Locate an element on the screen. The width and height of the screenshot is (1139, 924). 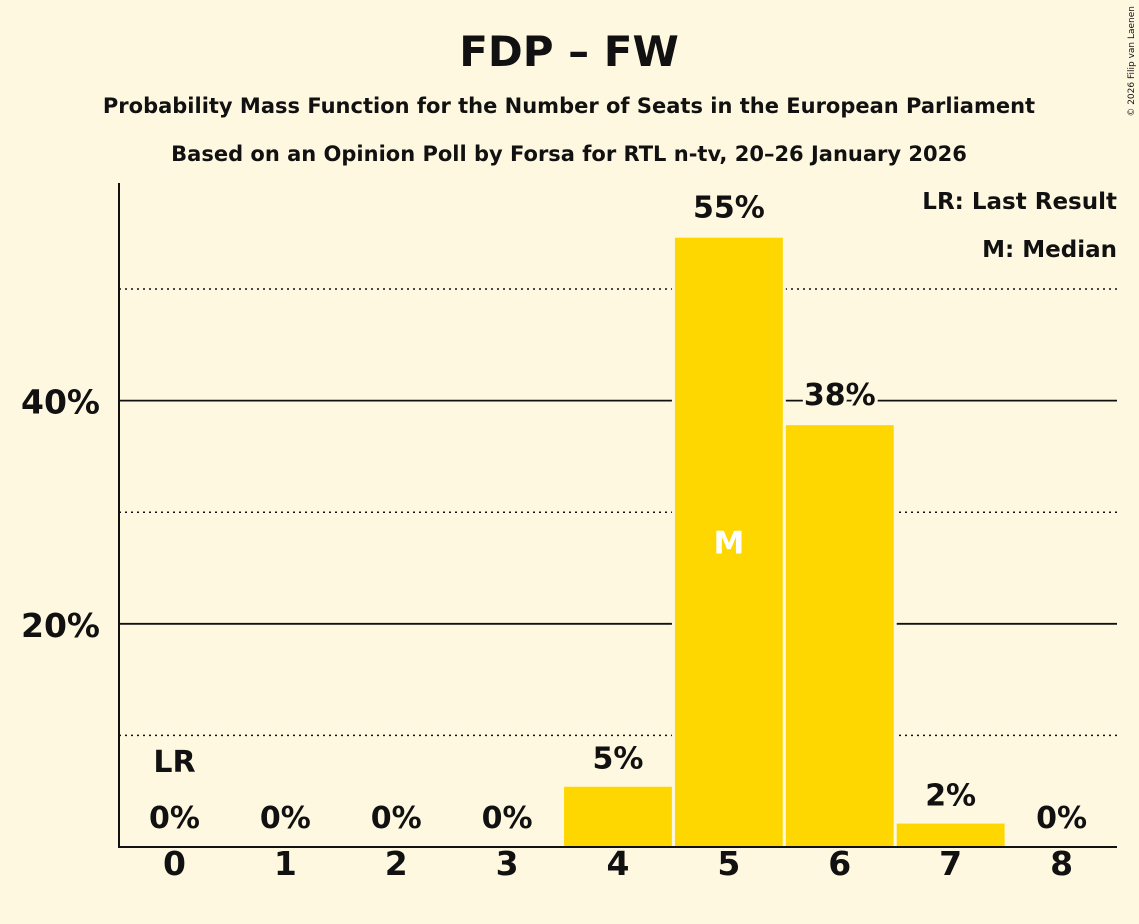
legend-last-result: LR: Last Result is located at coordinates (1019, 202).